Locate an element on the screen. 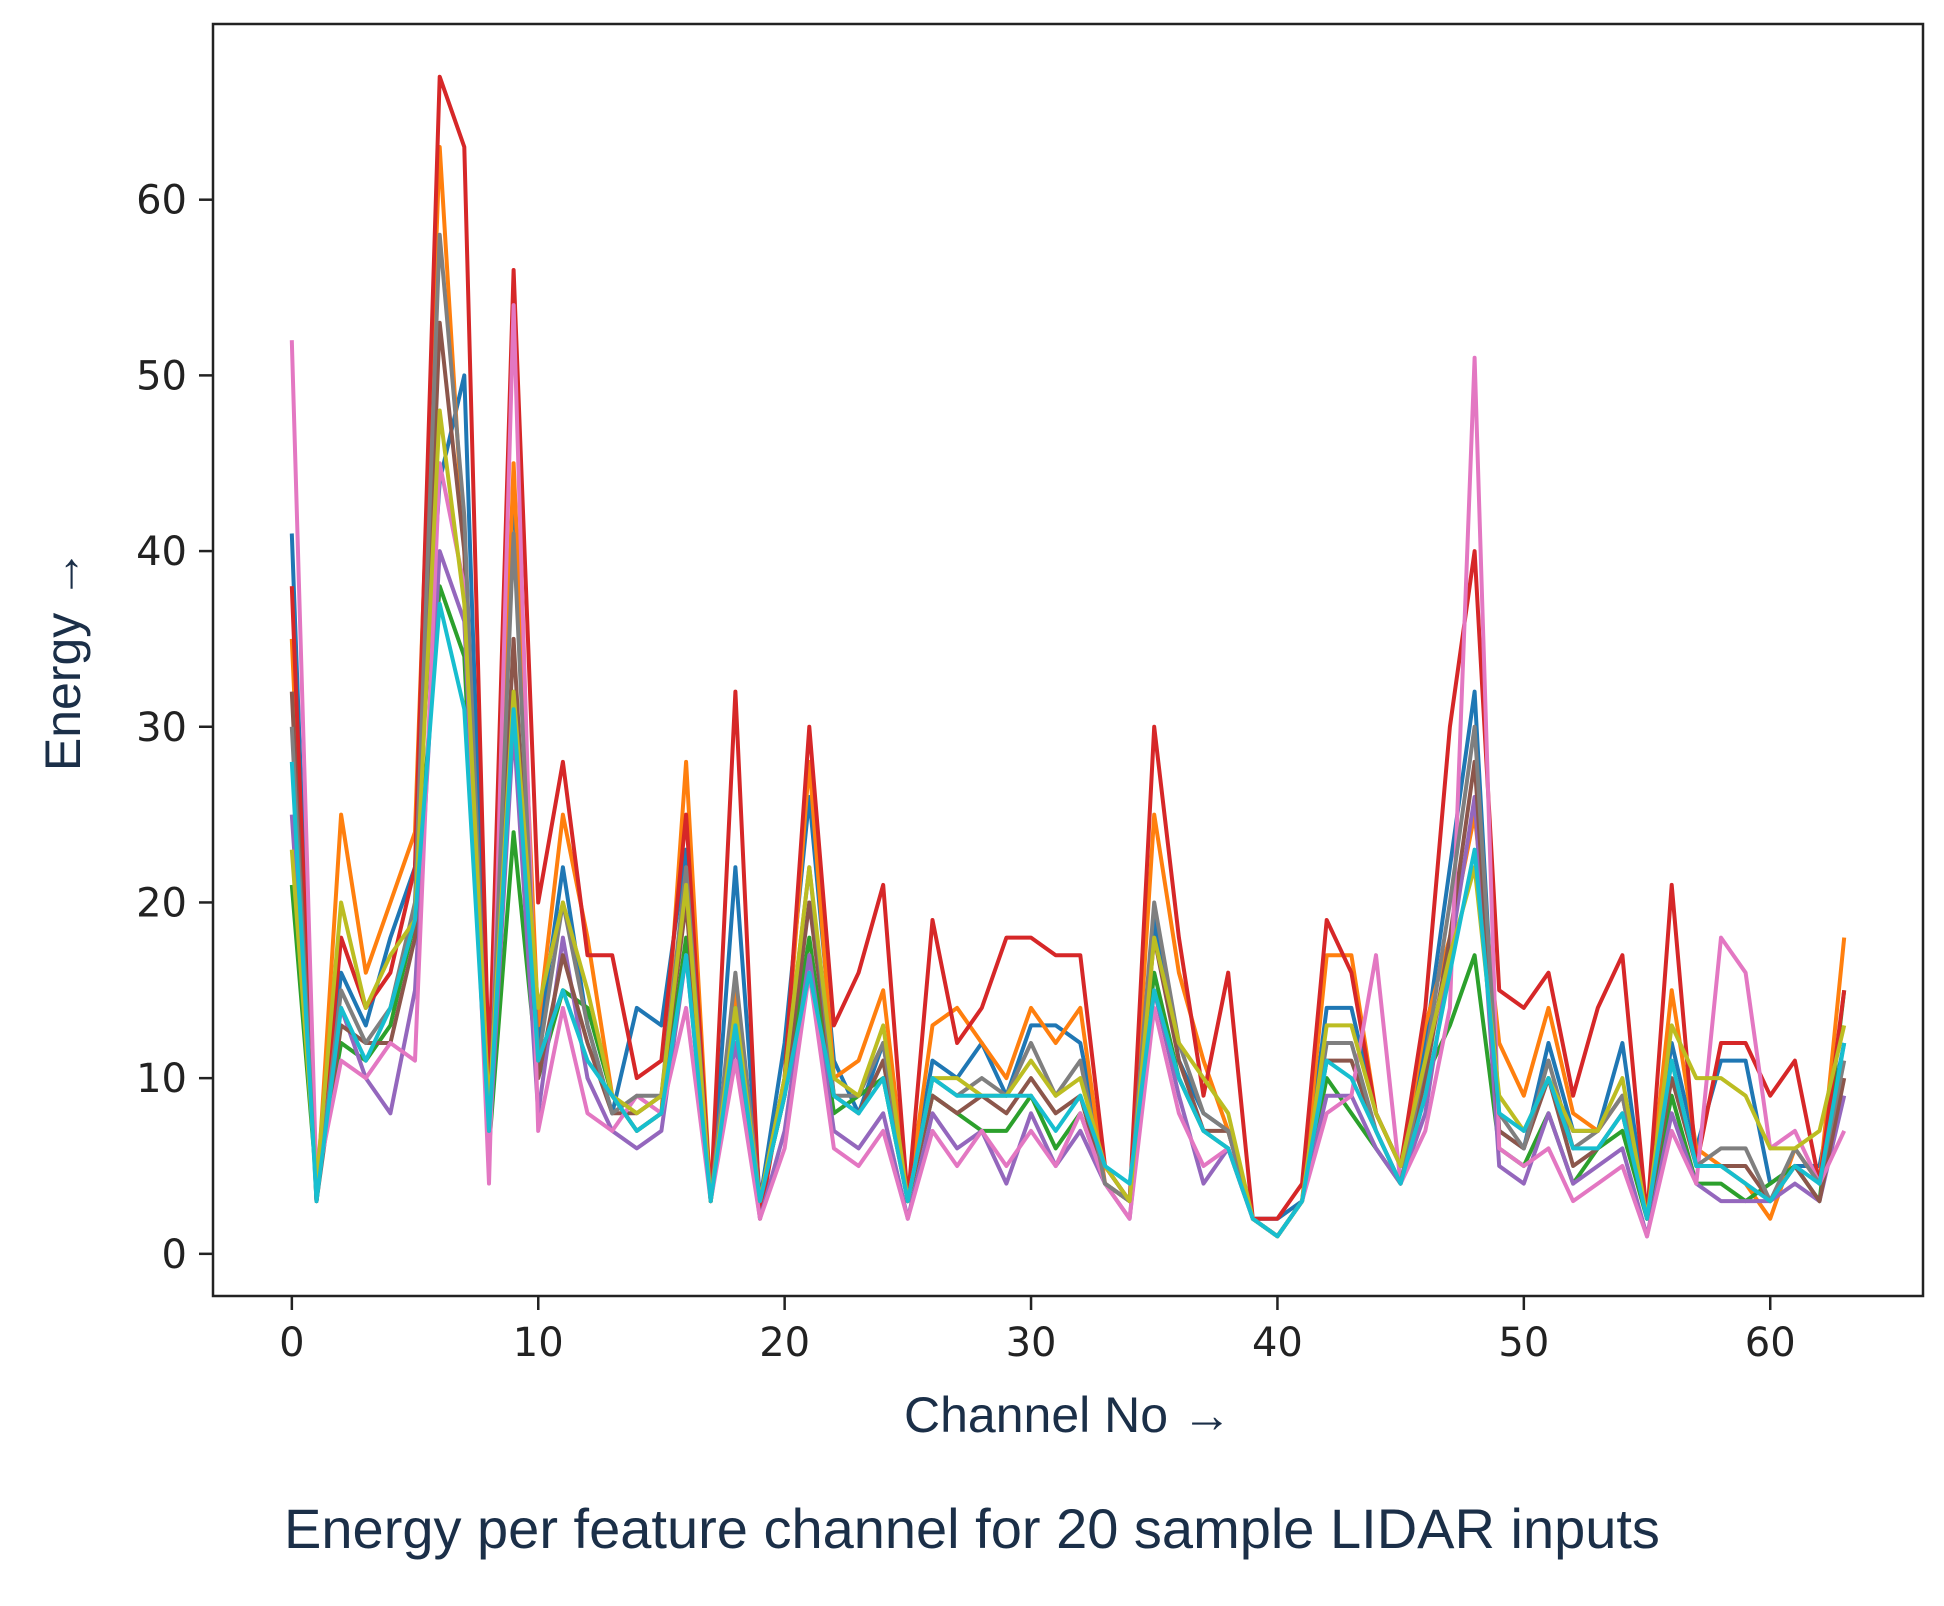 Image resolution: width=1944 pixels, height=1606 pixels. y-tick-label: 0 is located at coordinates (174, 1255).